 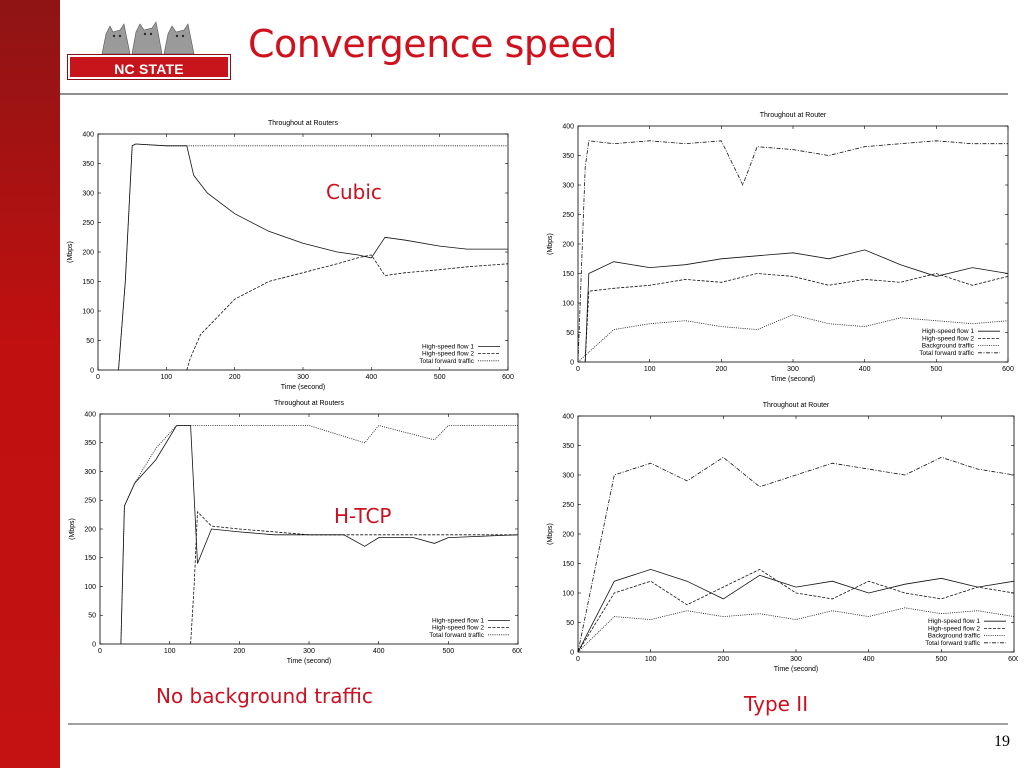 I want to click on caption-no-background-traffic: No background traffic, so click(x=264, y=696).